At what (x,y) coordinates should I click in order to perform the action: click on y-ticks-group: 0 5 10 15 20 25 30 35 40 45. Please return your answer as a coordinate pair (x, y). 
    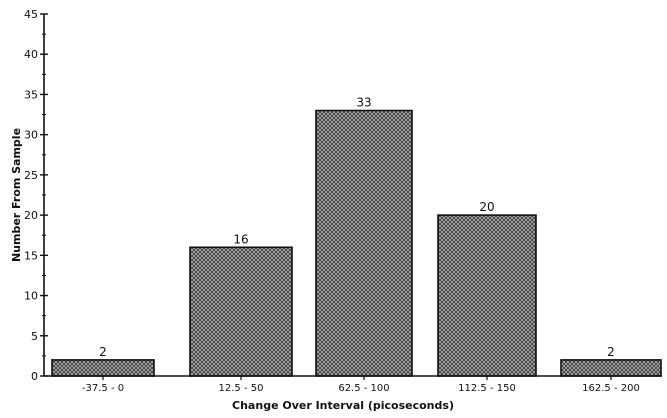
    Looking at the image, I should click on (36, 195).